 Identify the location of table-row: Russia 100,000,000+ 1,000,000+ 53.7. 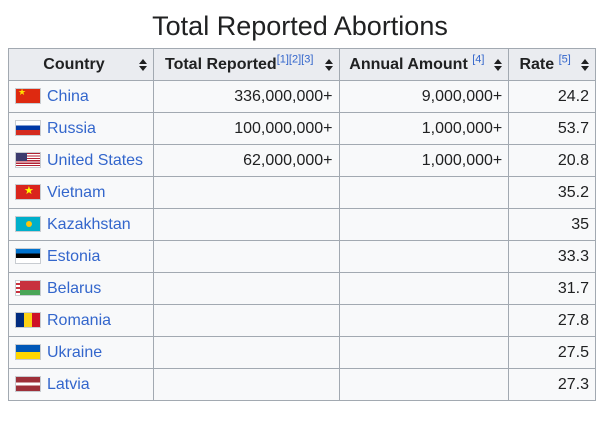
(302, 128).